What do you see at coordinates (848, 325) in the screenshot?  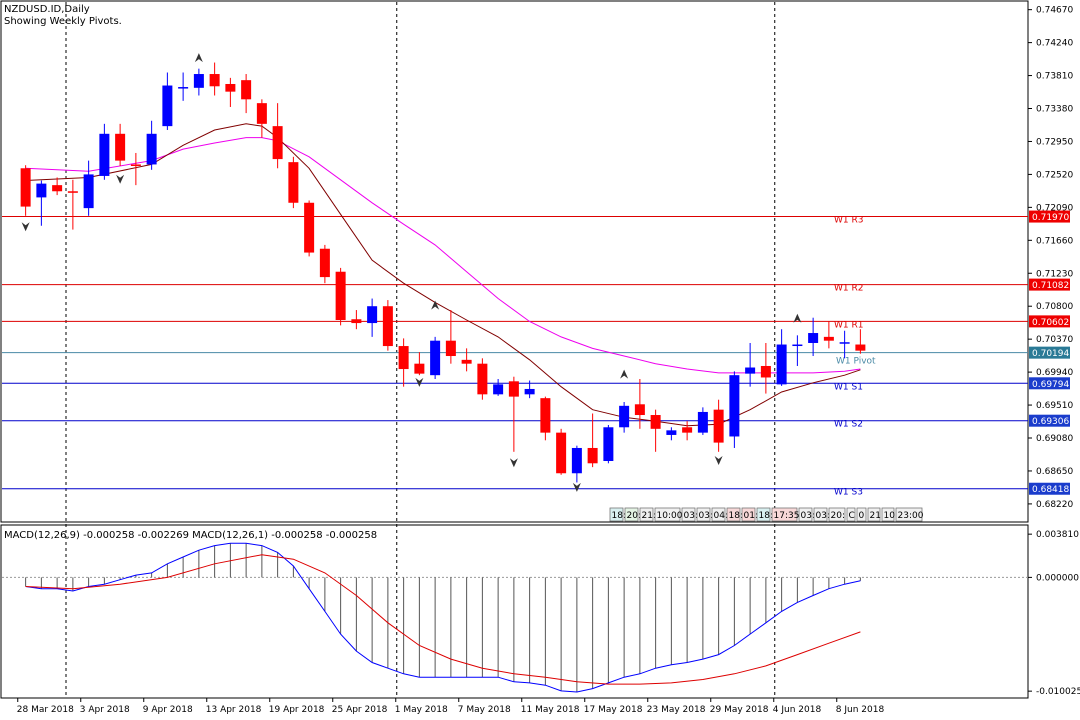 I see `pivot-label: W1 R1` at bounding box center [848, 325].